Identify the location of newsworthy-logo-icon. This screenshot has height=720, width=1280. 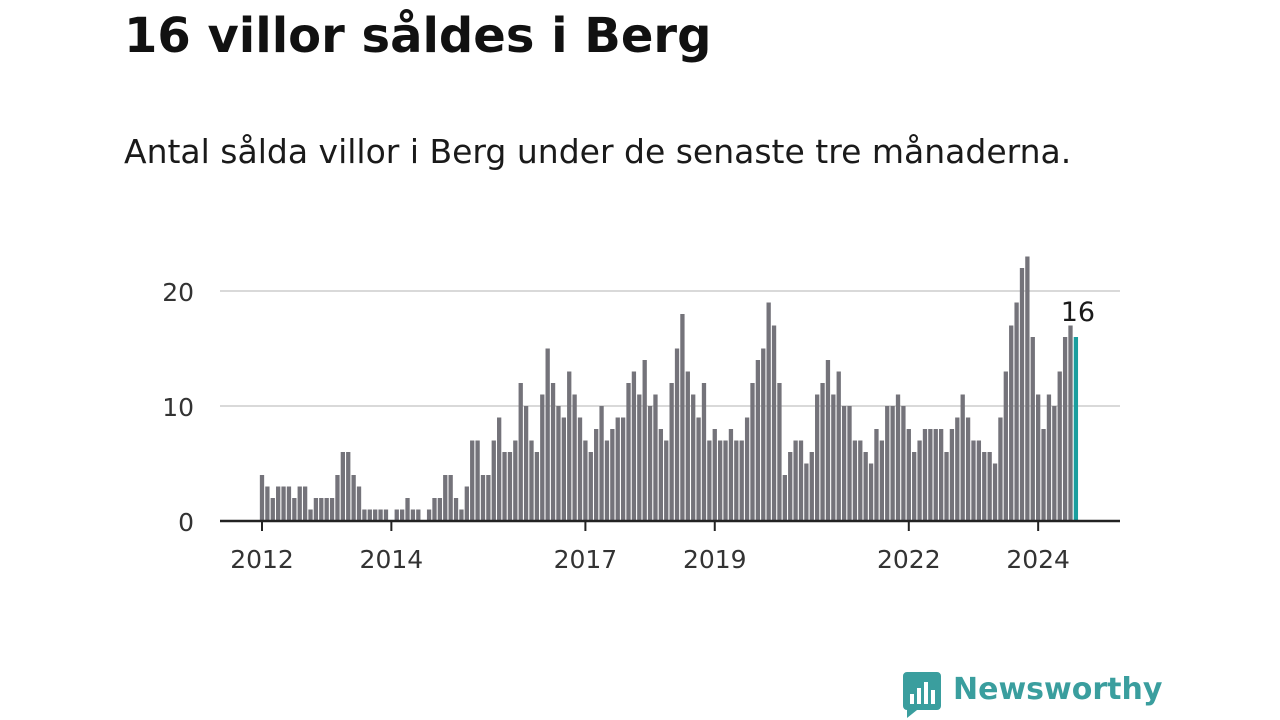
(922, 695).